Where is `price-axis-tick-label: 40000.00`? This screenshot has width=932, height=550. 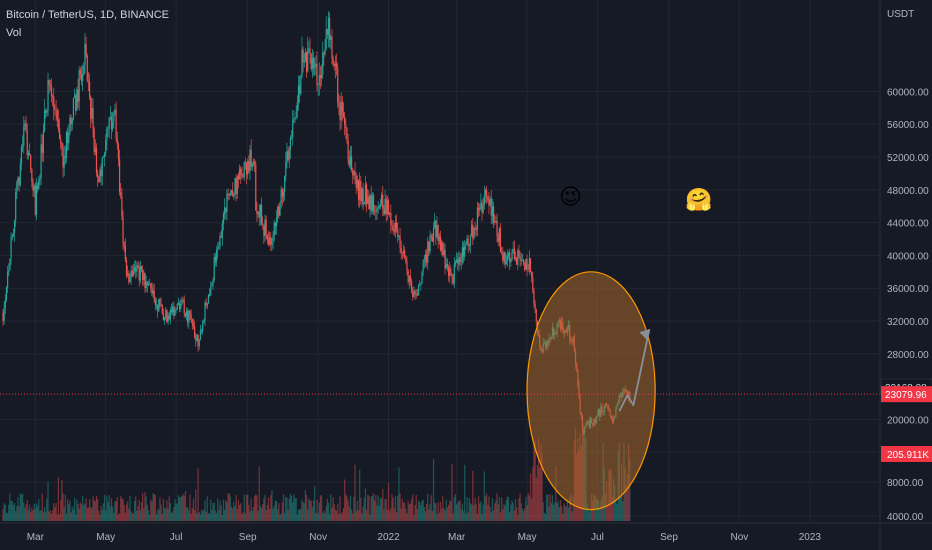 price-axis-tick-label: 40000.00 is located at coordinates (908, 256).